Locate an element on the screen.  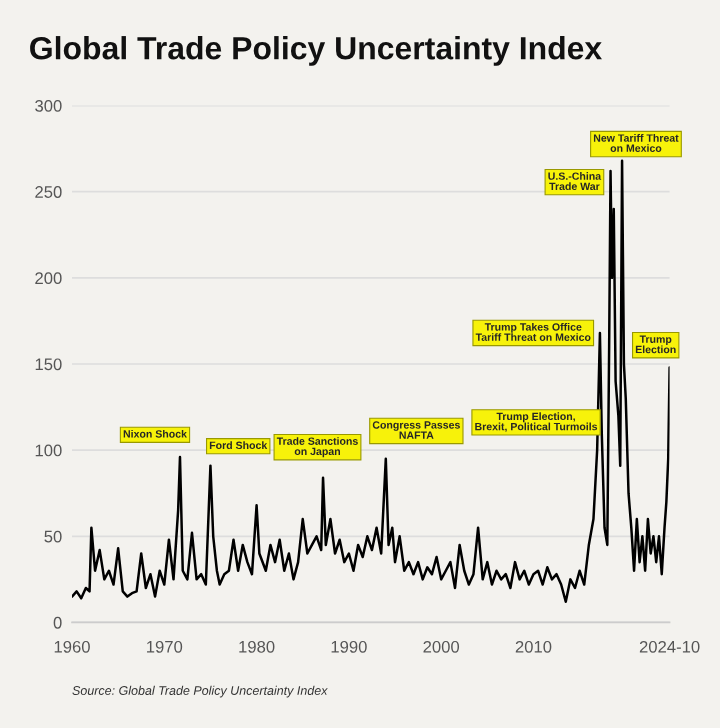
x-tick-label: 2000 is located at coordinates (441, 646).